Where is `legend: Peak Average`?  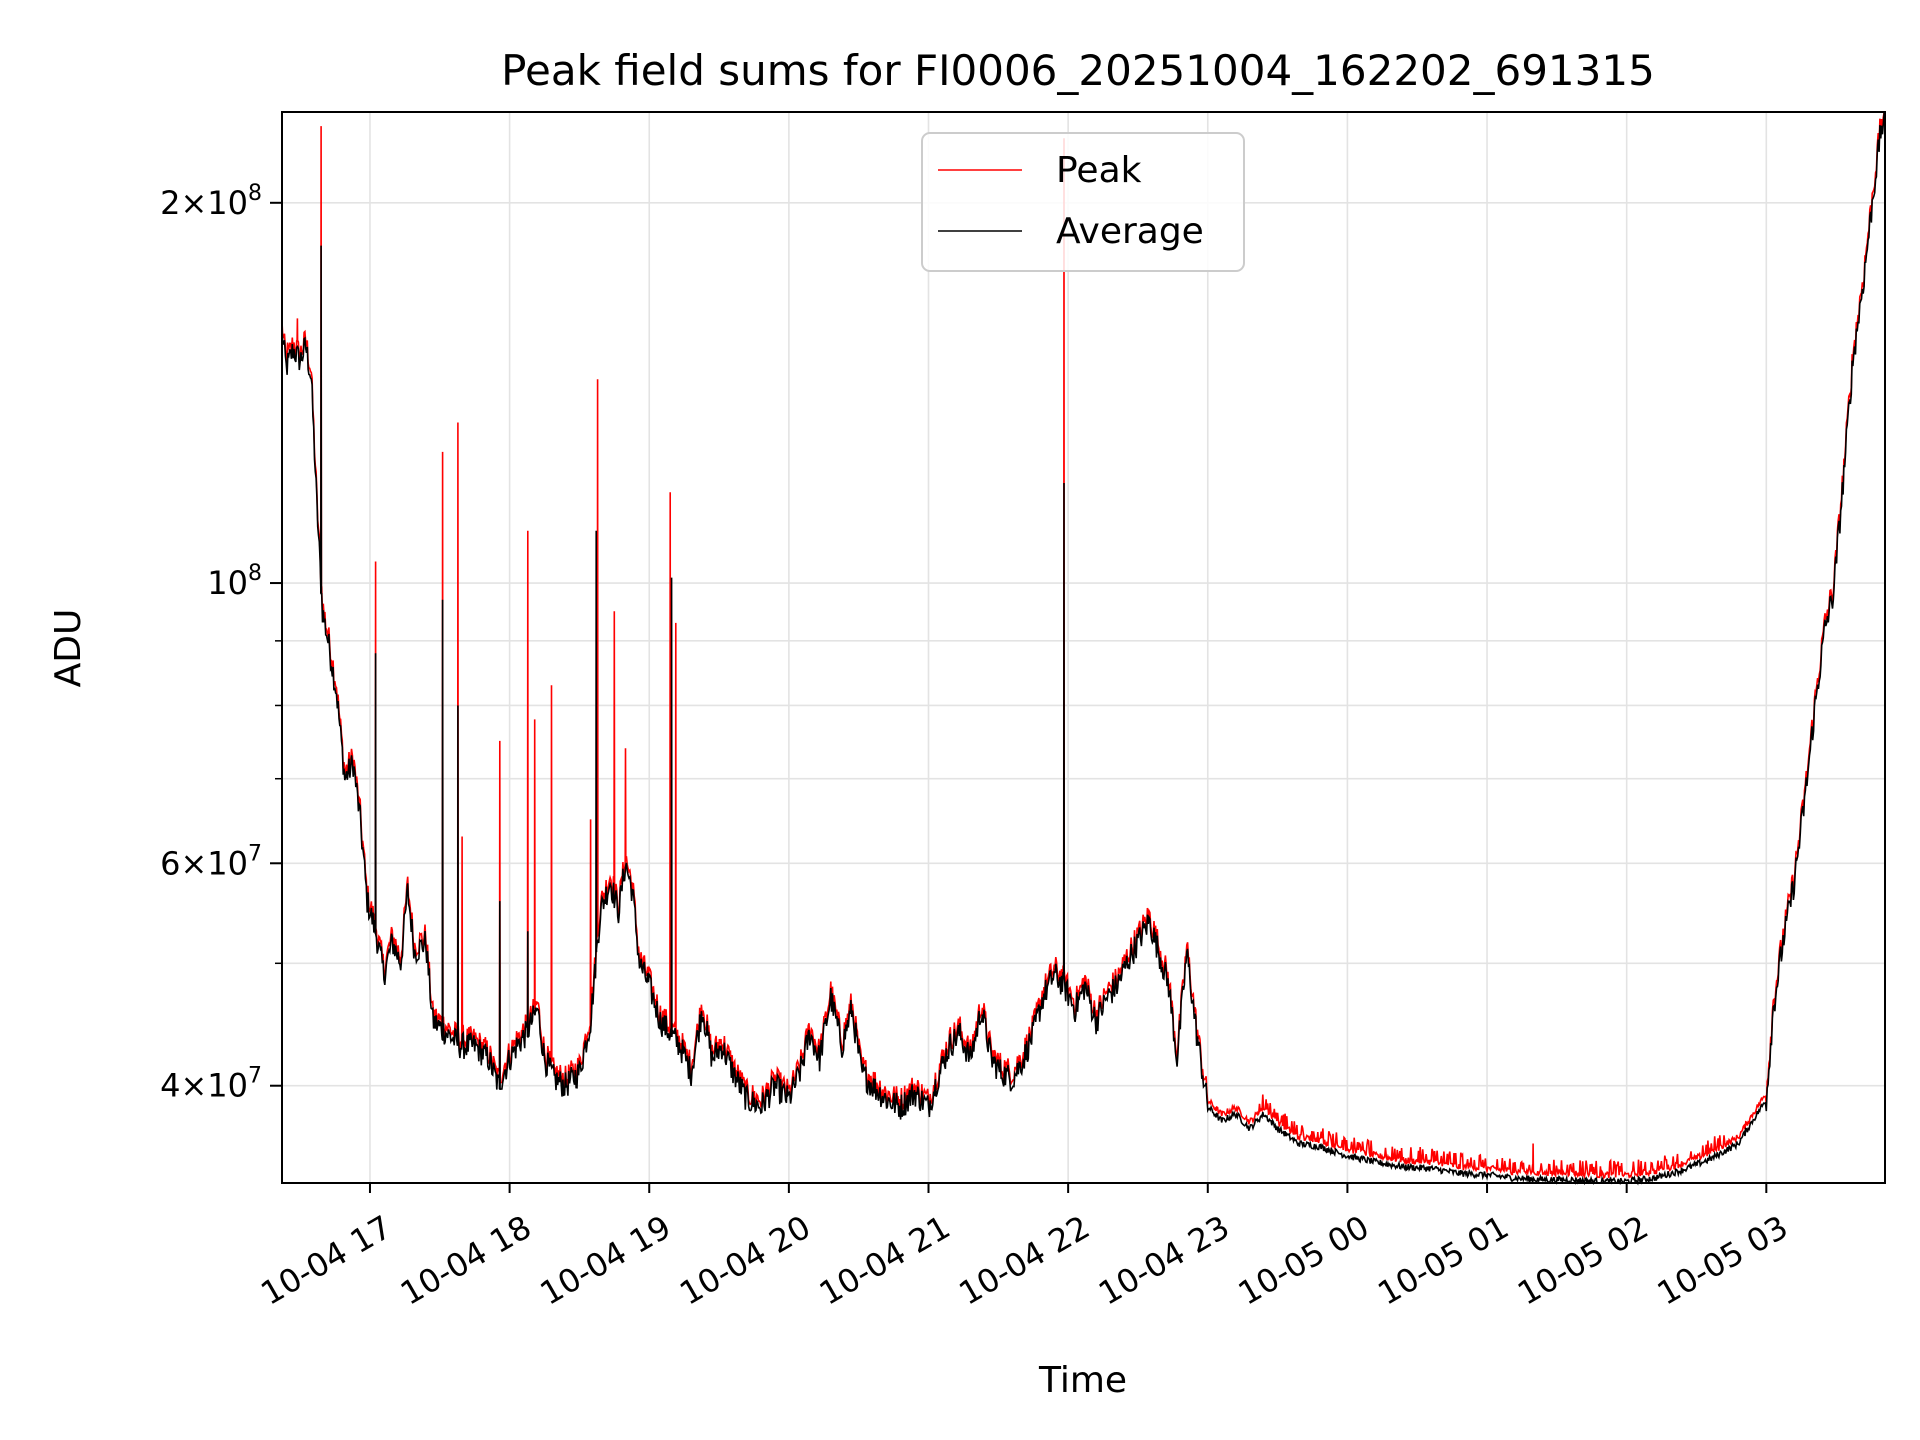
legend: Peak Average is located at coordinates (1083, 202).